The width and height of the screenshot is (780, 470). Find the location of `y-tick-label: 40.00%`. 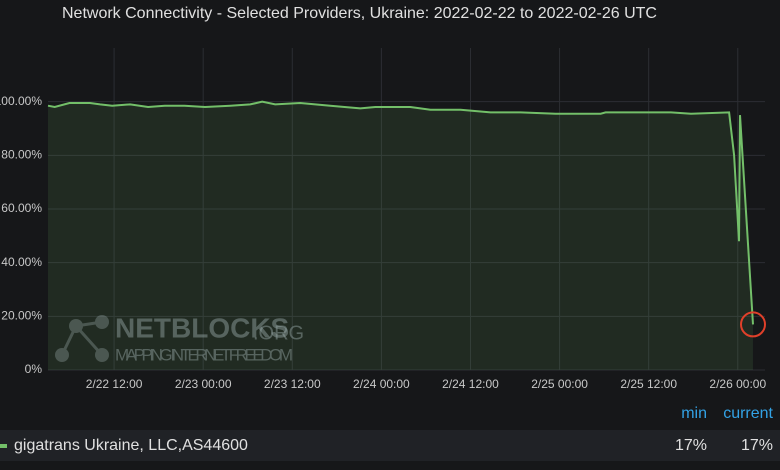

y-tick-label: 40.00% is located at coordinates (21, 262).